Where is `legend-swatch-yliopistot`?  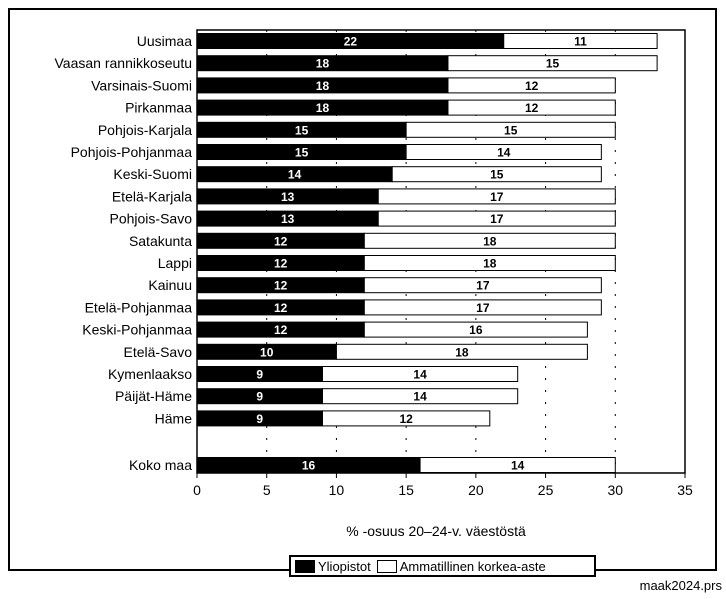 legend-swatch-yliopistot is located at coordinates (305, 566).